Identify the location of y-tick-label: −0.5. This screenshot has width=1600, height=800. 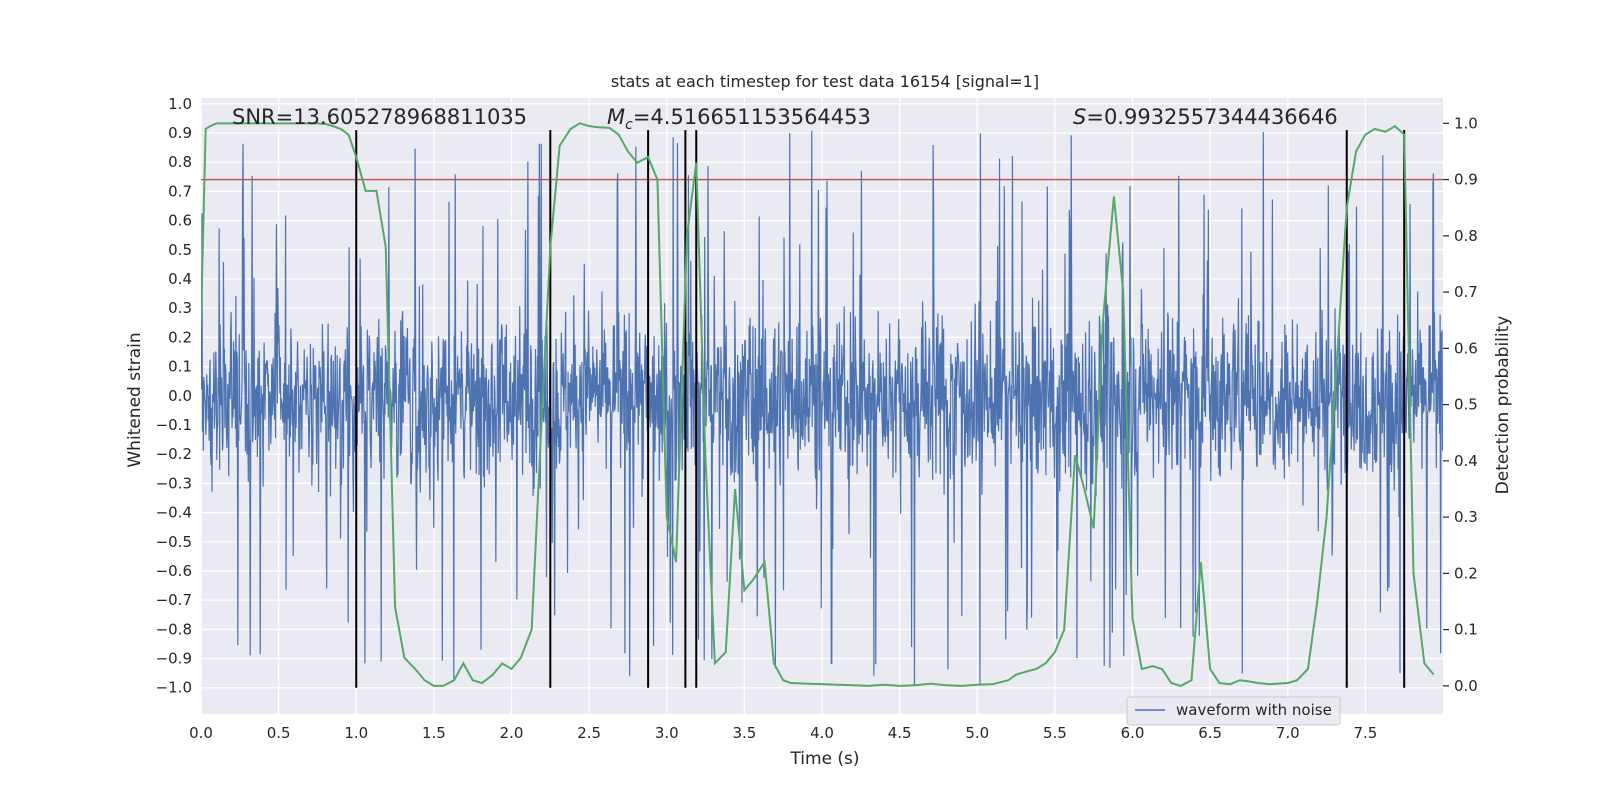
(174, 542).